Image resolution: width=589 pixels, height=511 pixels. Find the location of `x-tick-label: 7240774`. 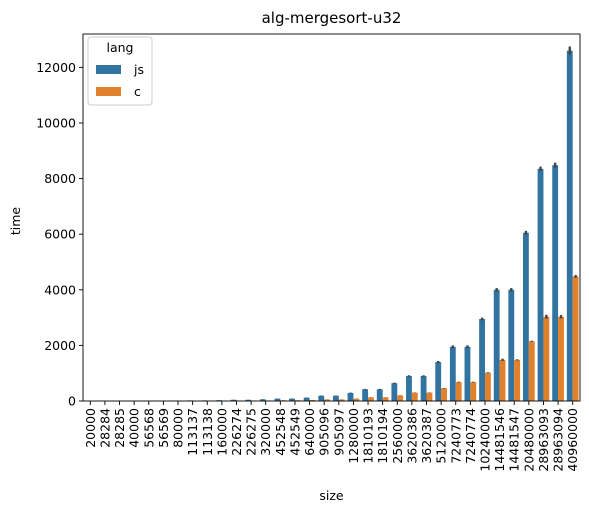

x-tick-label: 7240774 is located at coordinates (470, 436).